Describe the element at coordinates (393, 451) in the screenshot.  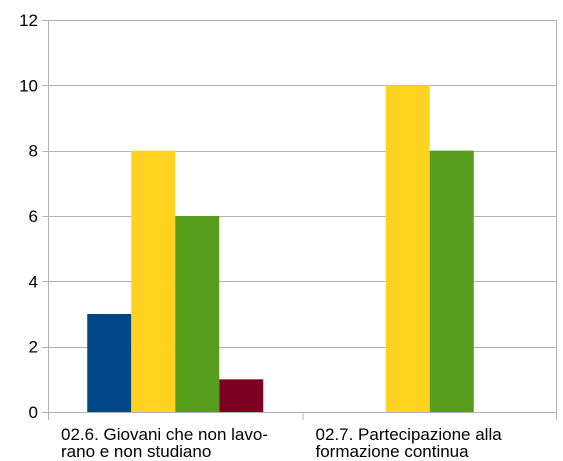
I see `category-label: formazione continua` at that location.